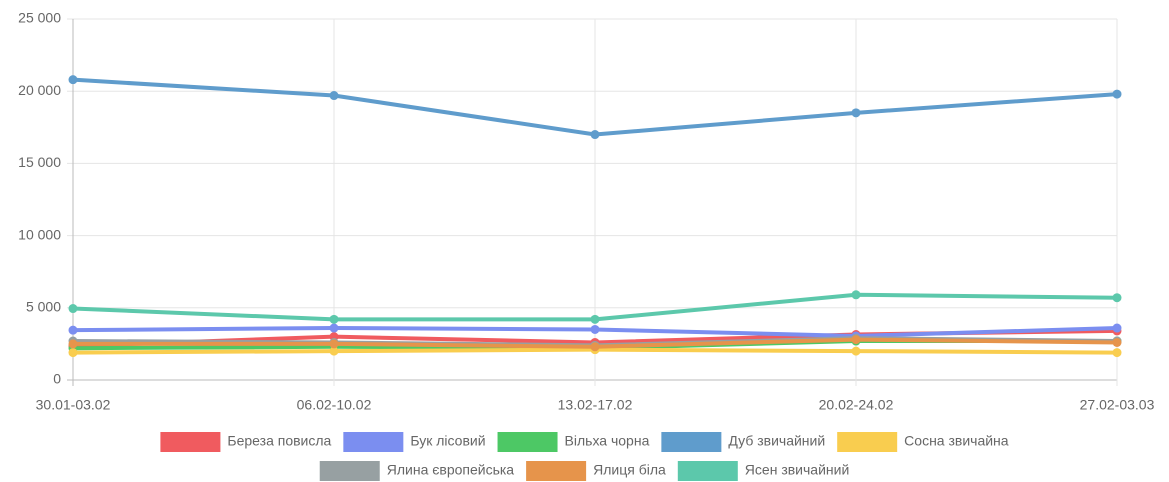 This screenshot has width=1169, height=482. Describe the element at coordinates (39, 234) in the screenshot. I see `y-tick-label: 10 000` at that location.